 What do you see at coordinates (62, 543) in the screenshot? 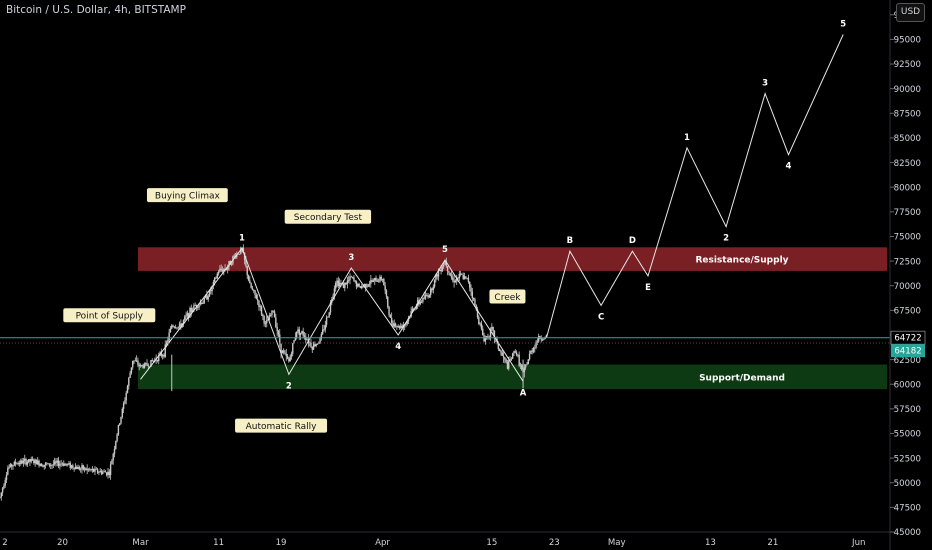
I see `x-tick-label-1: 20` at bounding box center [62, 543].